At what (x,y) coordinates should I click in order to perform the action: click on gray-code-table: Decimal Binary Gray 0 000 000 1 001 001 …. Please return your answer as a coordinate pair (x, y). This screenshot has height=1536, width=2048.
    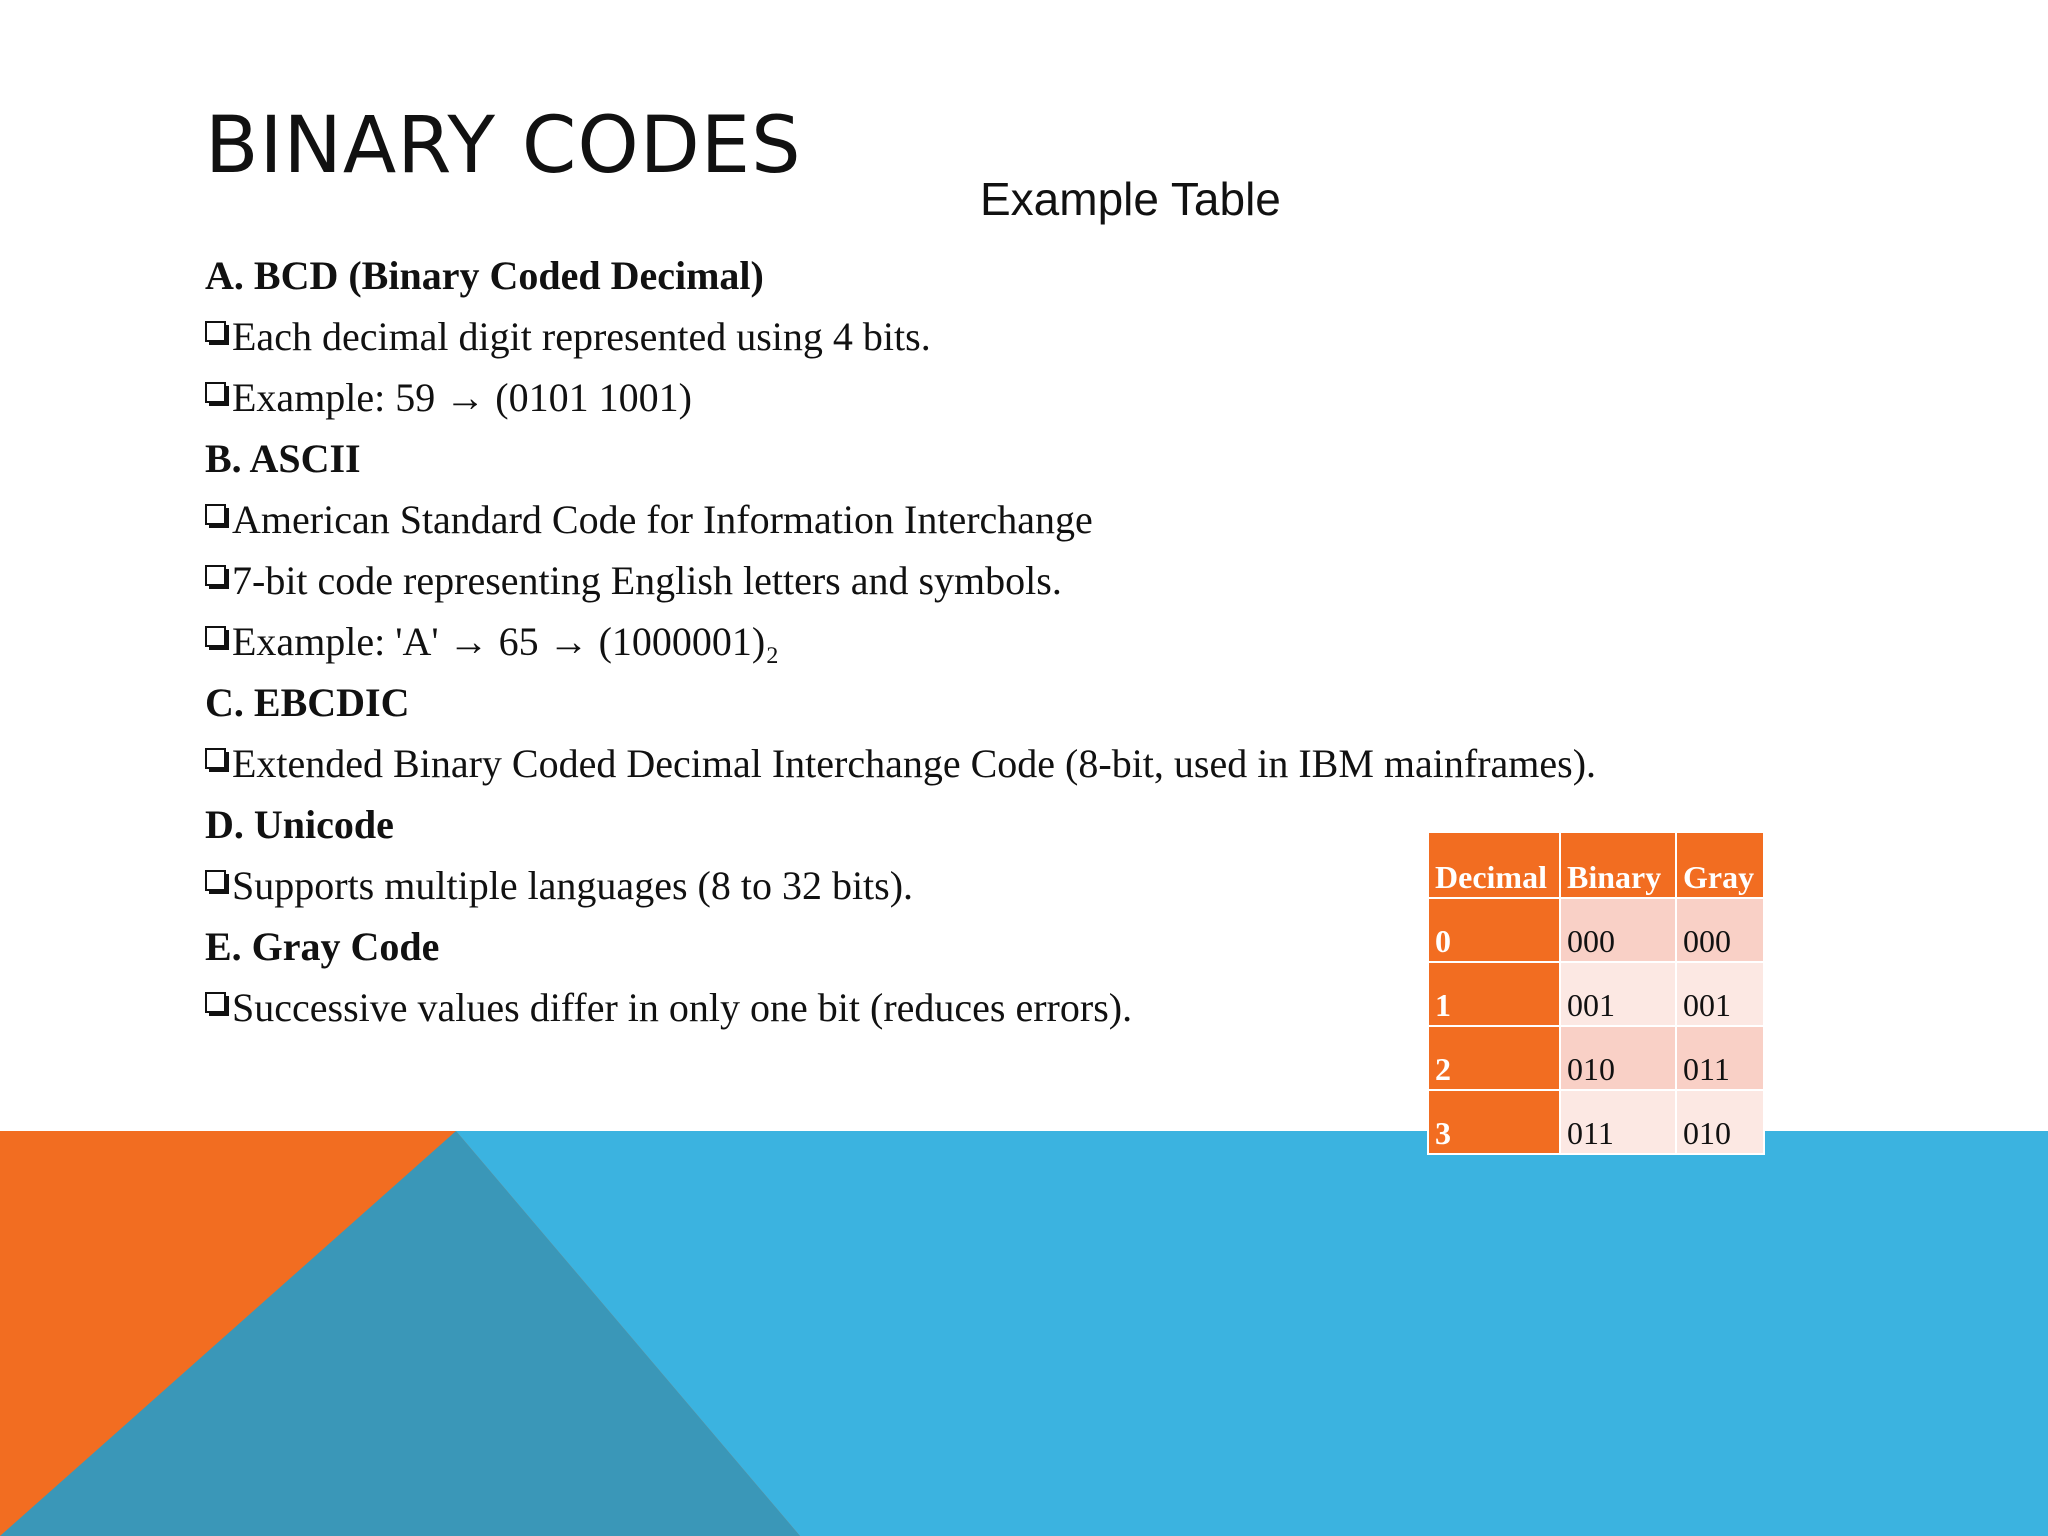
    Looking at the image, I should click on (1596, 993).